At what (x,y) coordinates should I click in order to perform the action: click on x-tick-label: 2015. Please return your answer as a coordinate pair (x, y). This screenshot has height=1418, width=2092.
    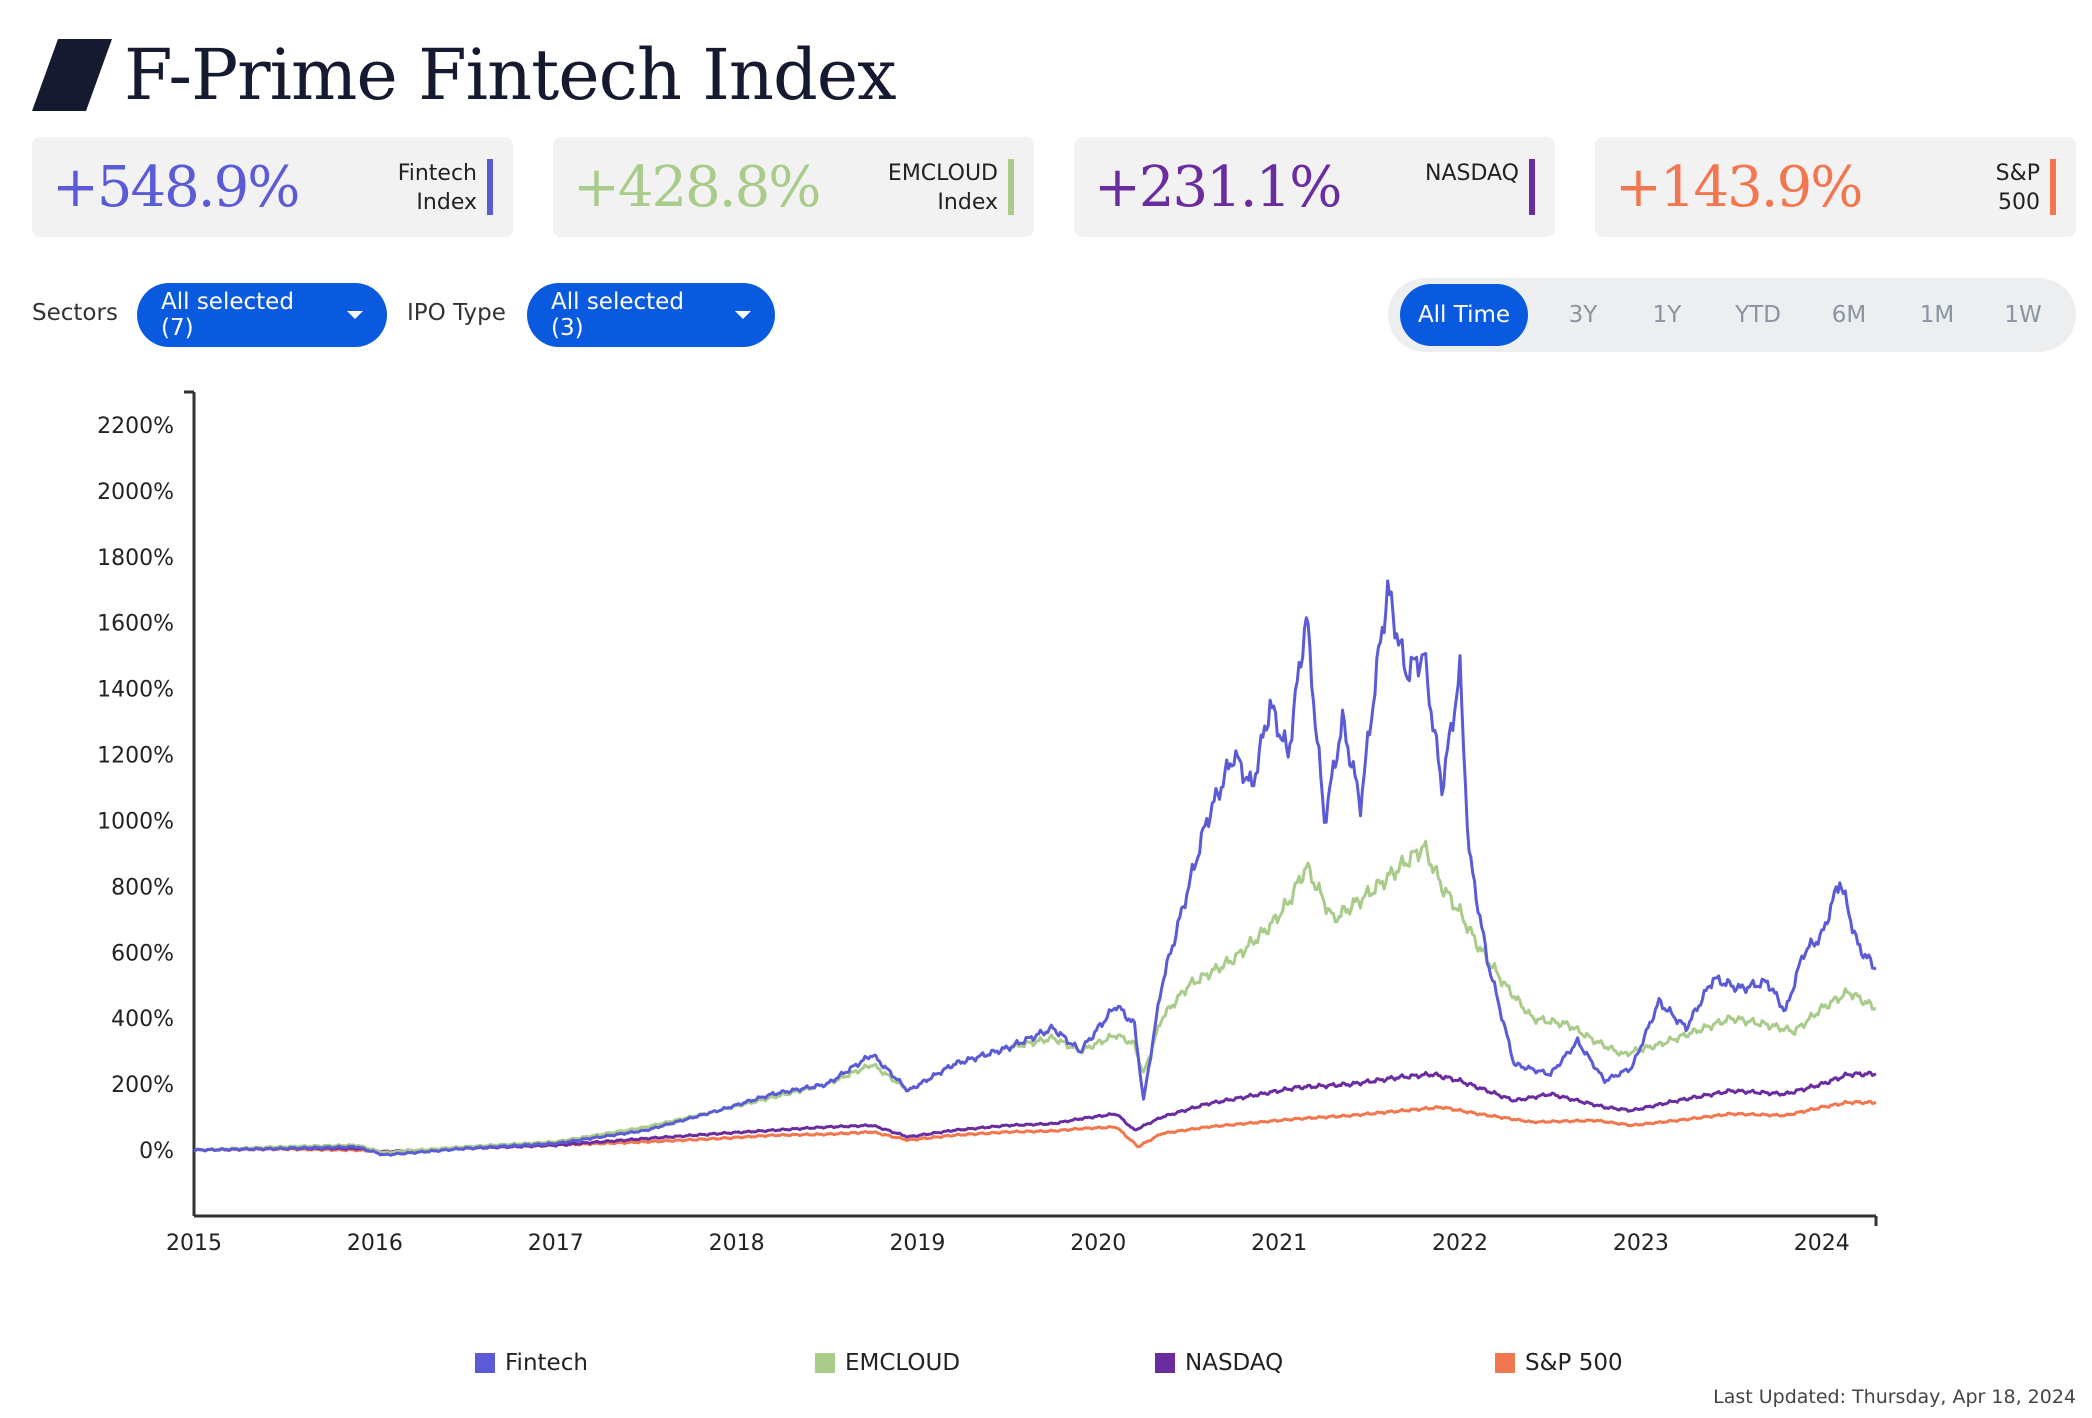
    Looking at the image, I should click on (194, 1243).